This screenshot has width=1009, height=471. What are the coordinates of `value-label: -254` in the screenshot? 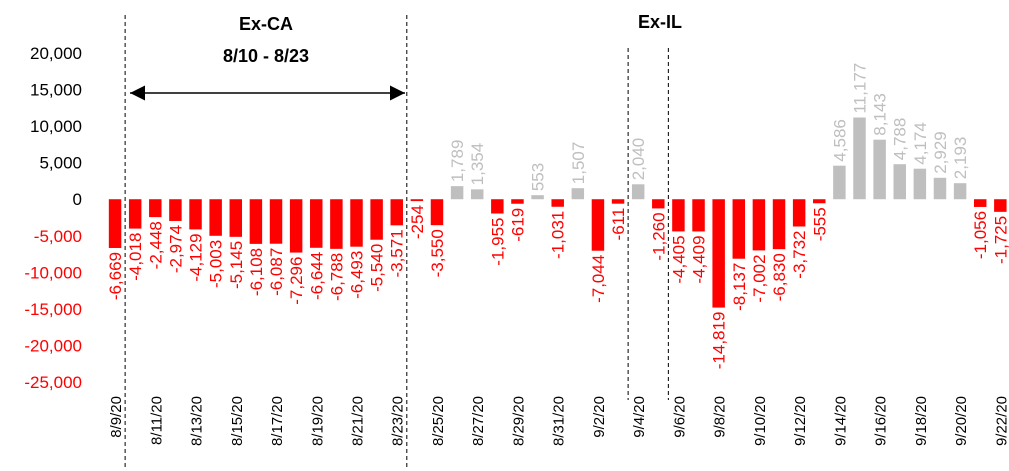 It's located at (417, 222).